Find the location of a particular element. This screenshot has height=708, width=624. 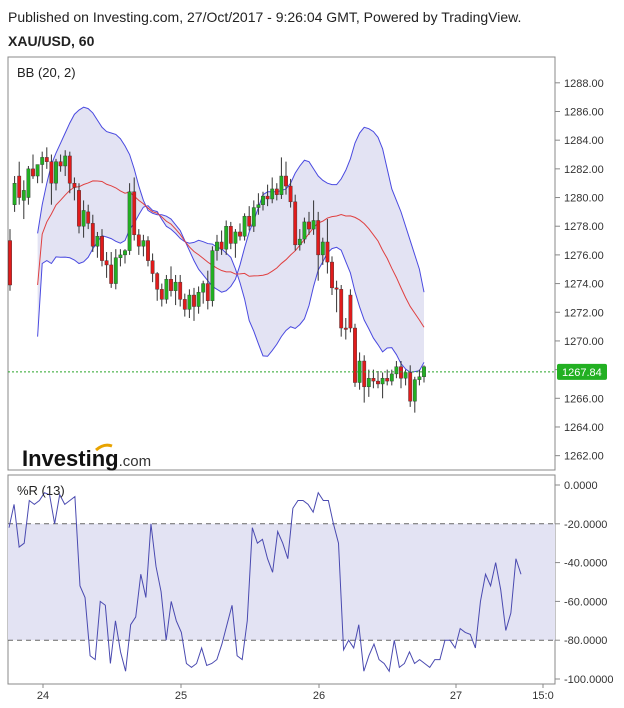

logo-suffix: .com is located at coordinates (135, 461).